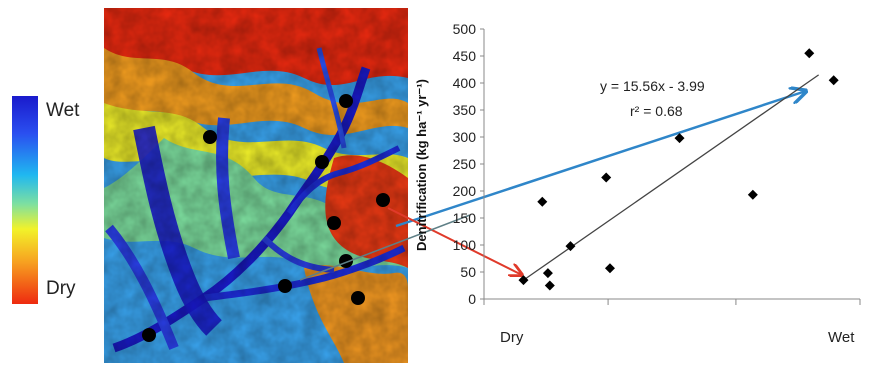  I want to click on legend-dry-label: Dry, so click(61, 288).